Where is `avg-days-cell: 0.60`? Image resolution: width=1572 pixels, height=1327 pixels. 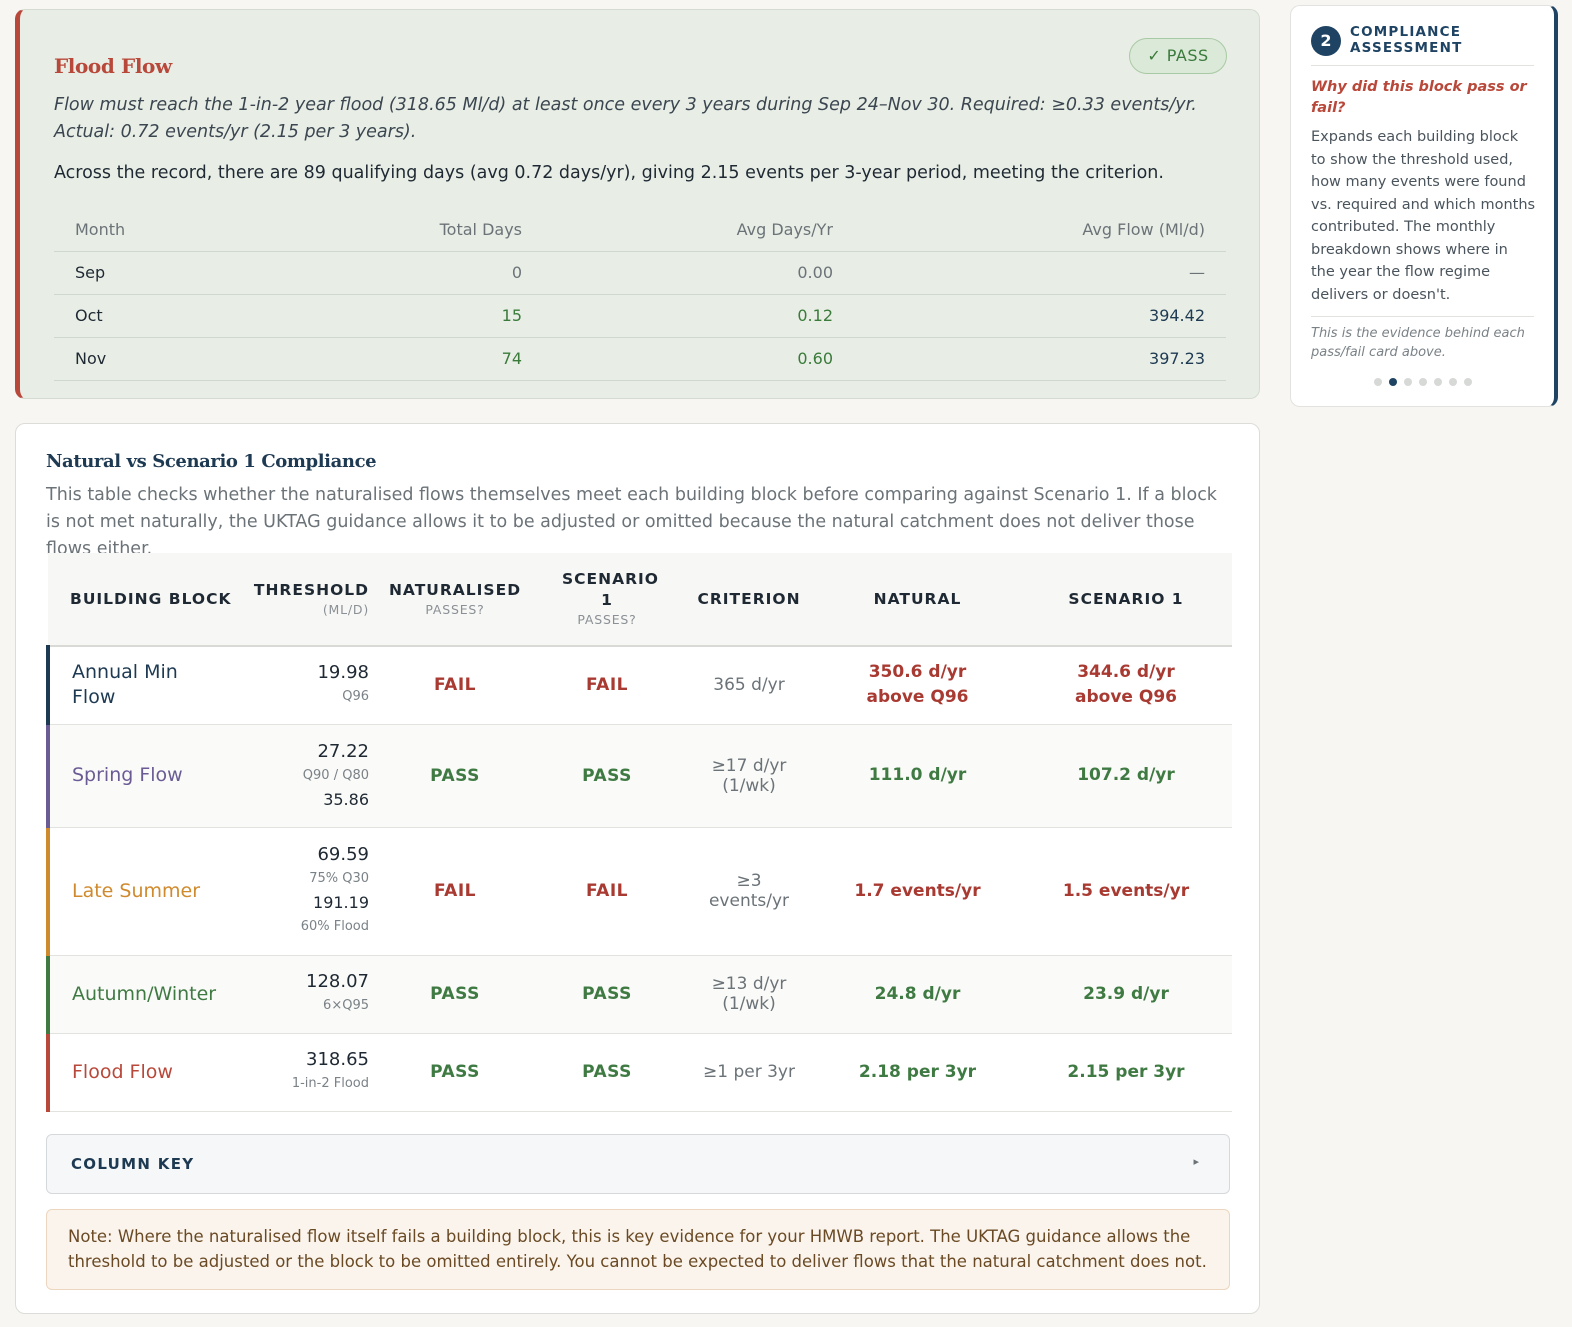
avg-days-cell: 0.60 is located at coordinates (698, 359).